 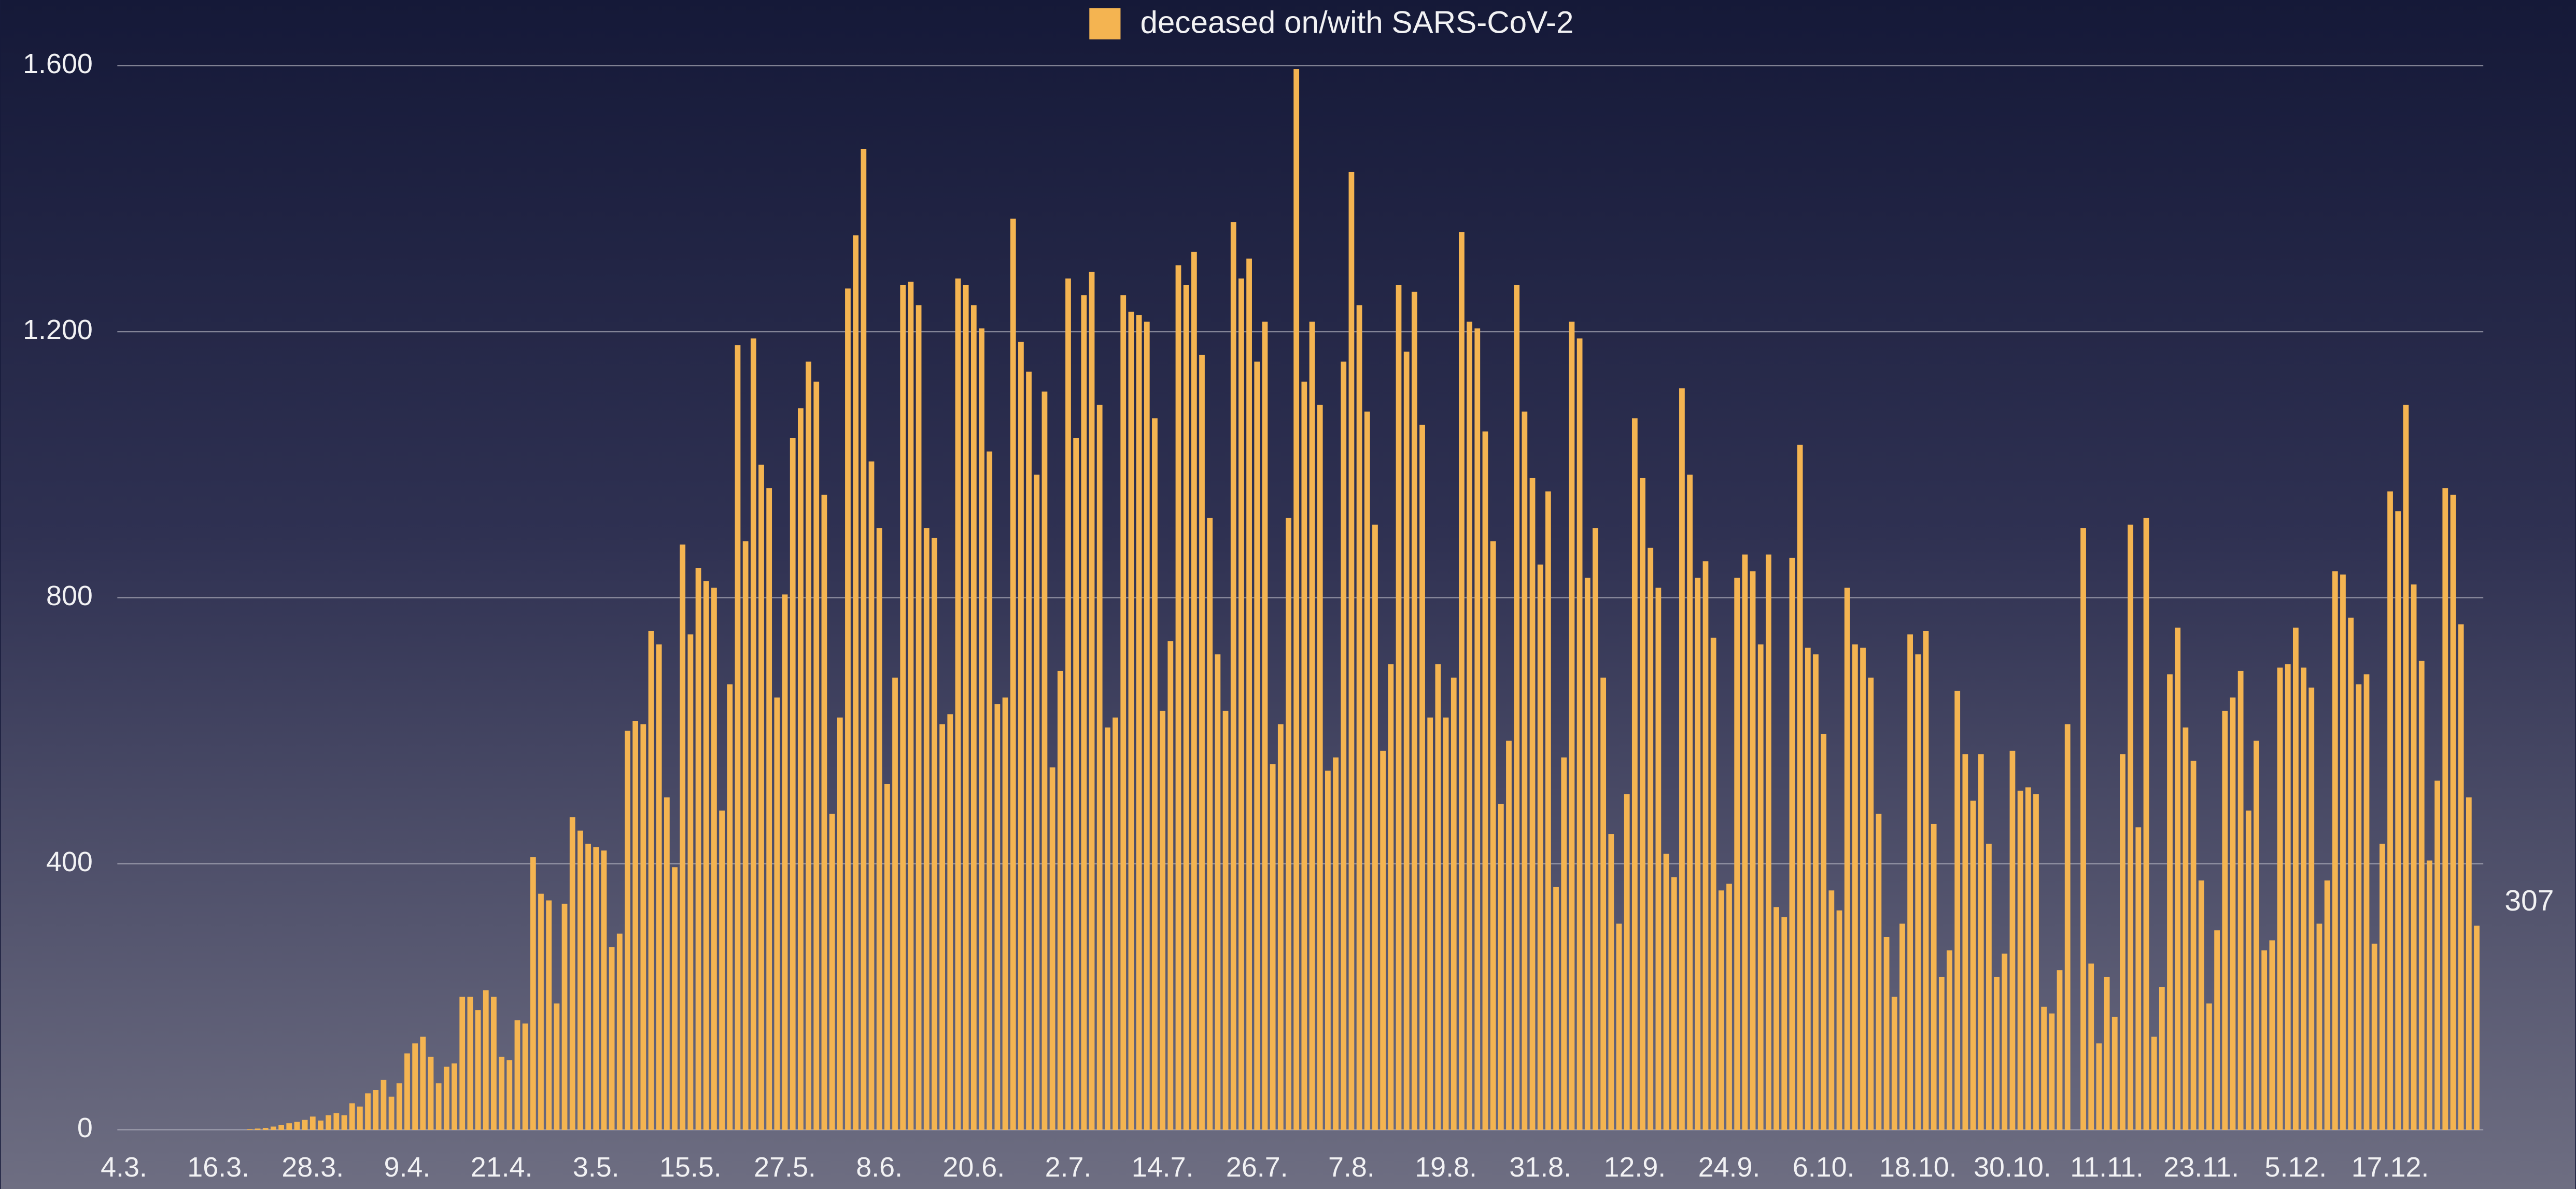 What do you see at coordinates (1540, 1167) in the screenshot?
I see `x-tick-label: 31.8.` at bounding box center [1540, 1167].